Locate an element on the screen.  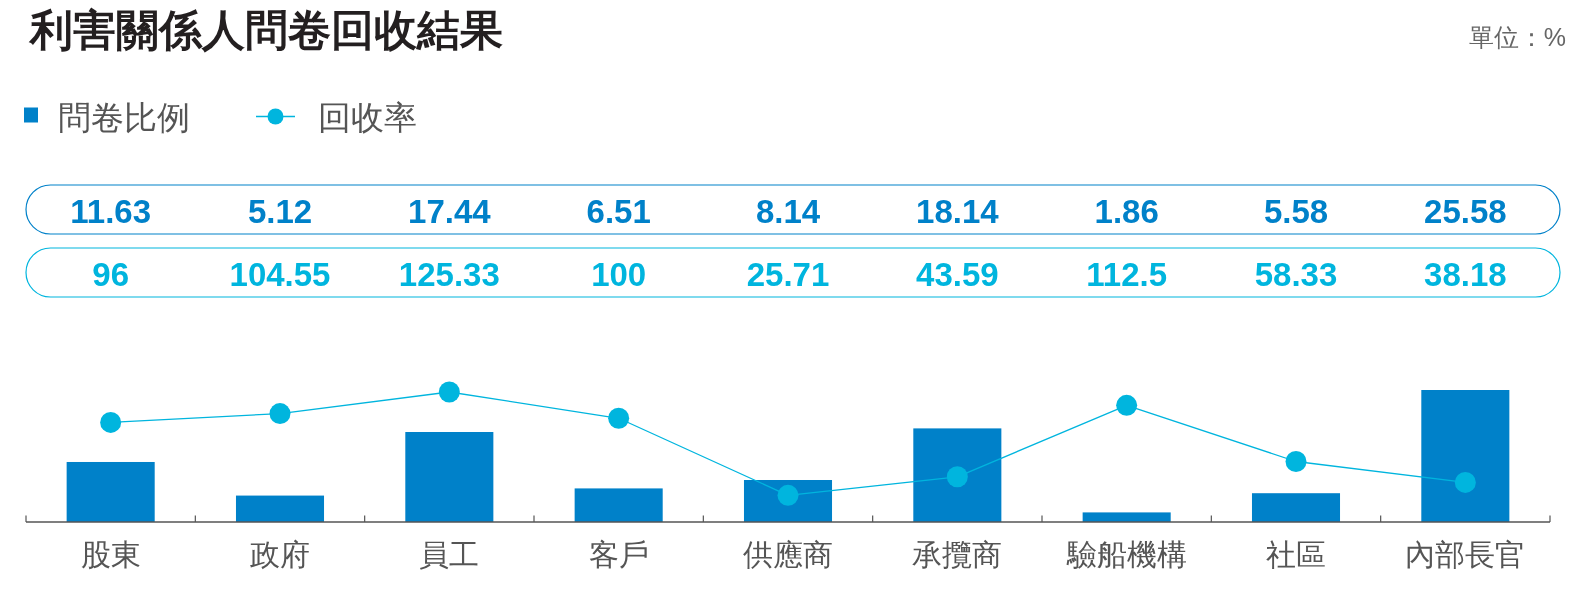
title: 利害關係人問卷回收結果 is located at coordinates (266, 30).